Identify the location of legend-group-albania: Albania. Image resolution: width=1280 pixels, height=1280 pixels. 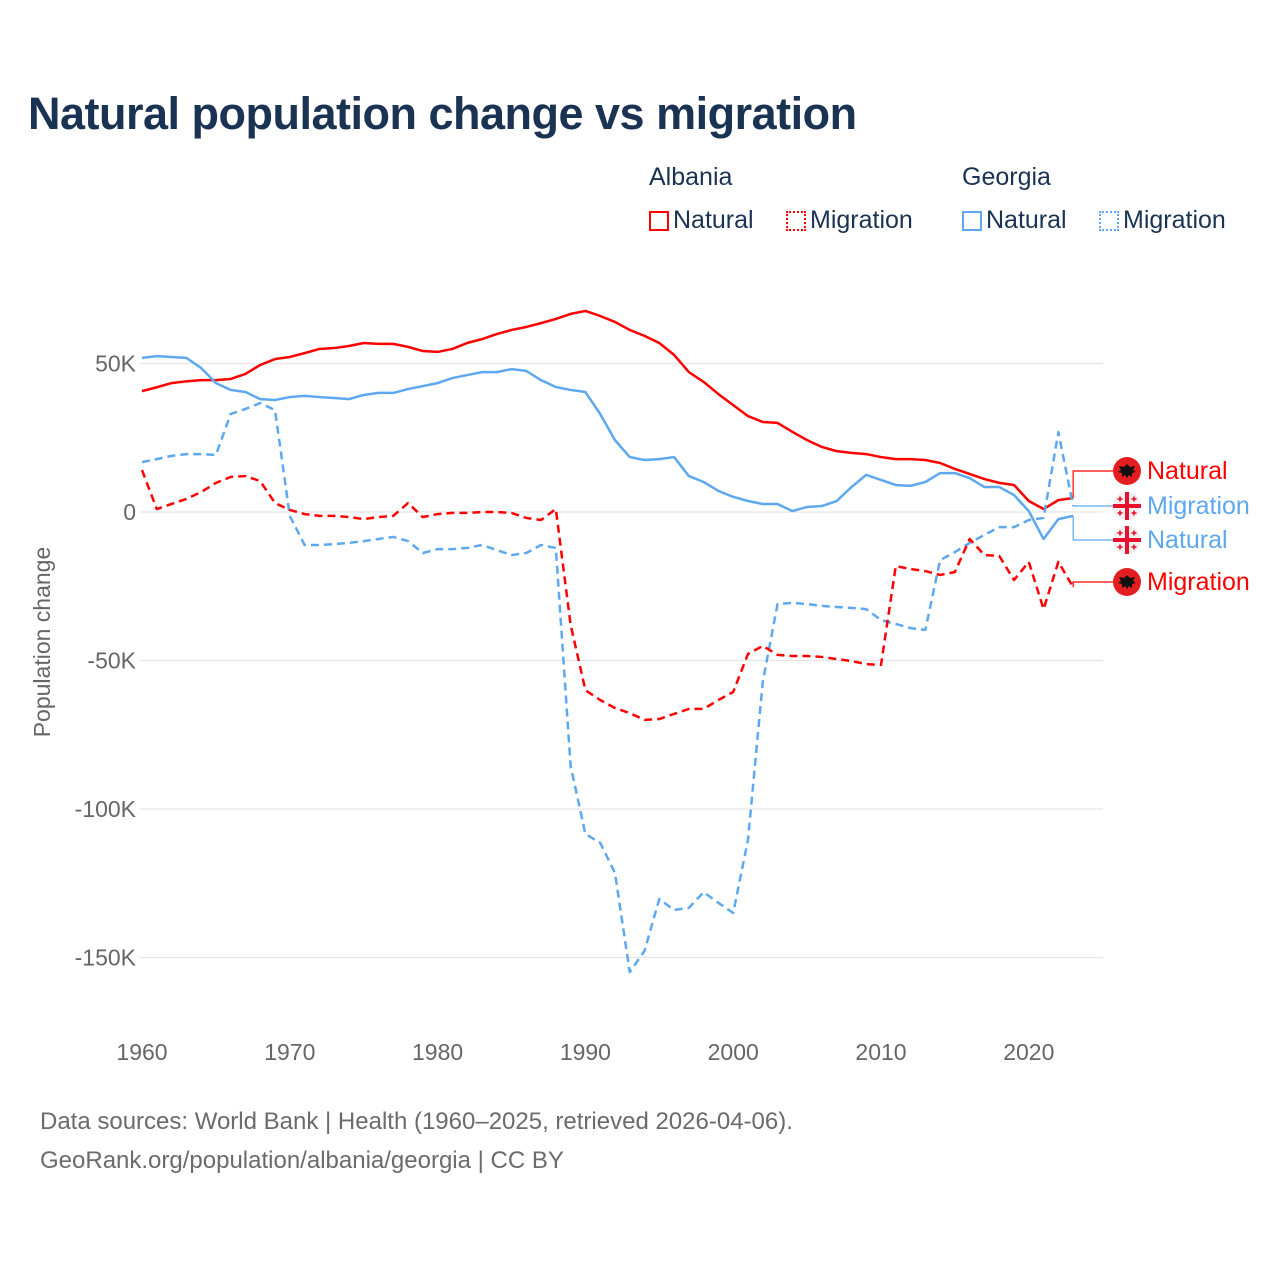
(691, 177).